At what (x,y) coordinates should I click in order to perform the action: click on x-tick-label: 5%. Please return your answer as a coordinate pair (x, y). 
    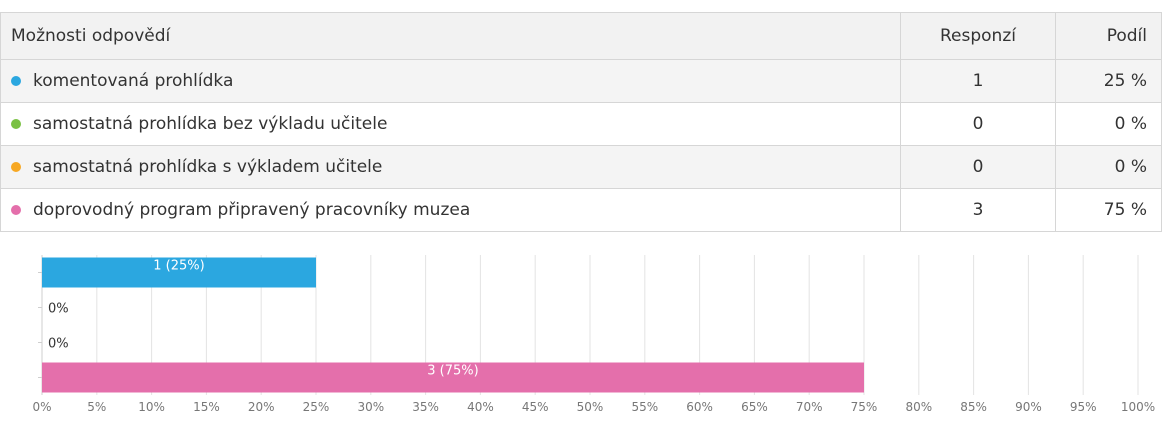
    Looking at the image, I should click on (96, 407).